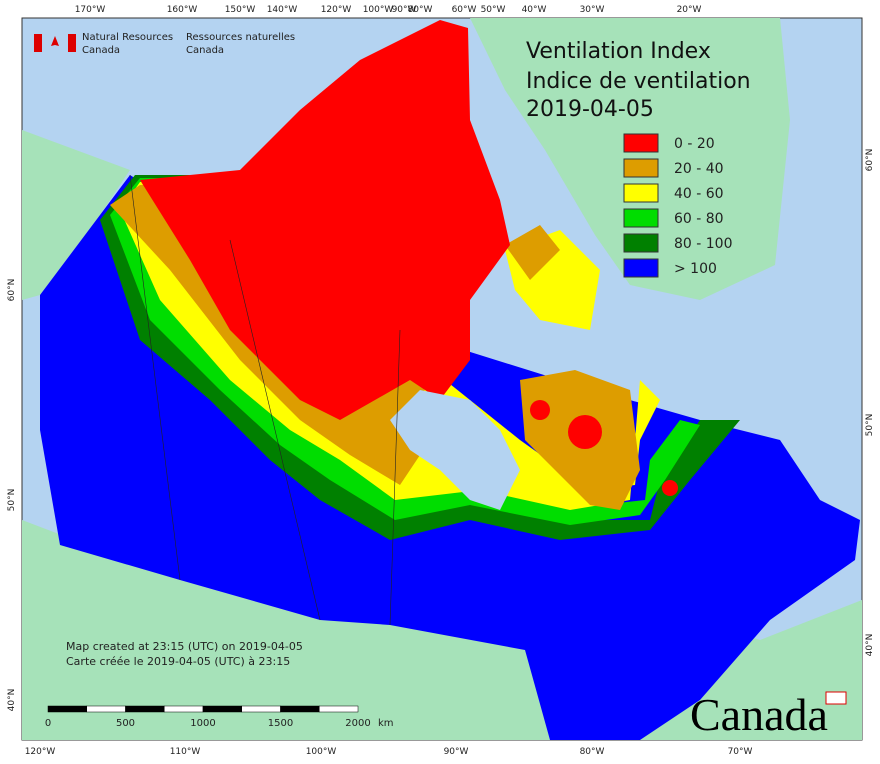  I want to click on land-alaska, so click(76, 215).